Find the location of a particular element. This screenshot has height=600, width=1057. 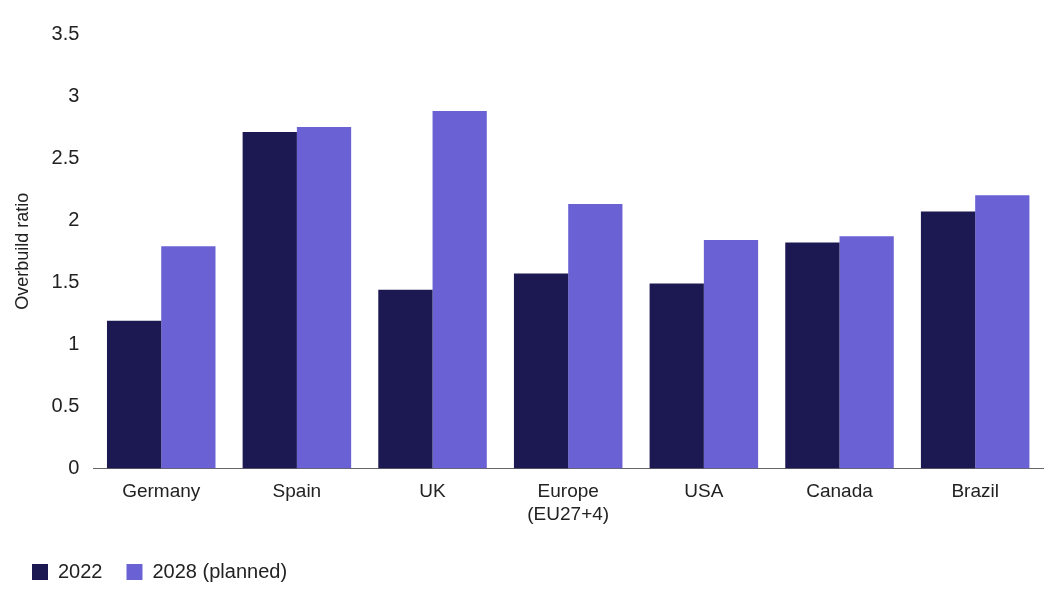

legend-label: 2028 (planned) is located at coordinates (220, 570).